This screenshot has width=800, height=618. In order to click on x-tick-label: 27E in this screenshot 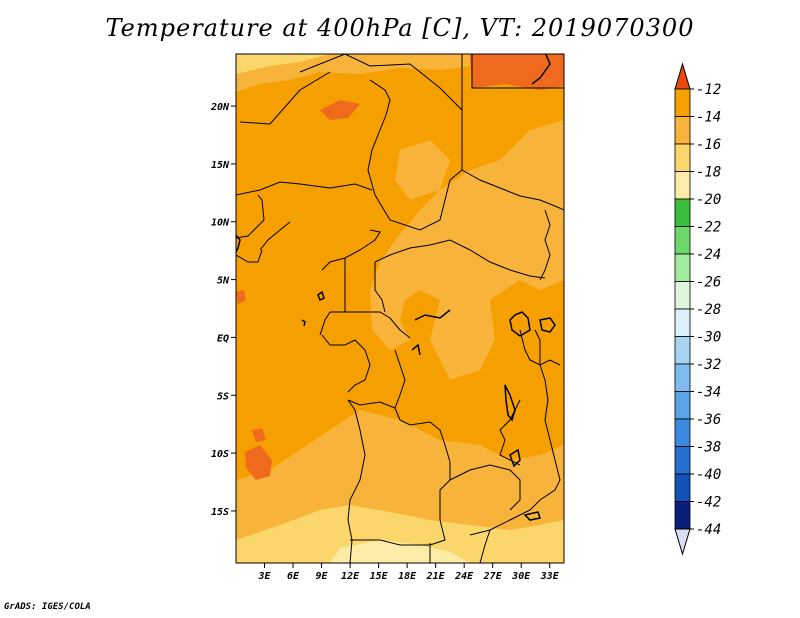, I will do `click(493, 576)`.